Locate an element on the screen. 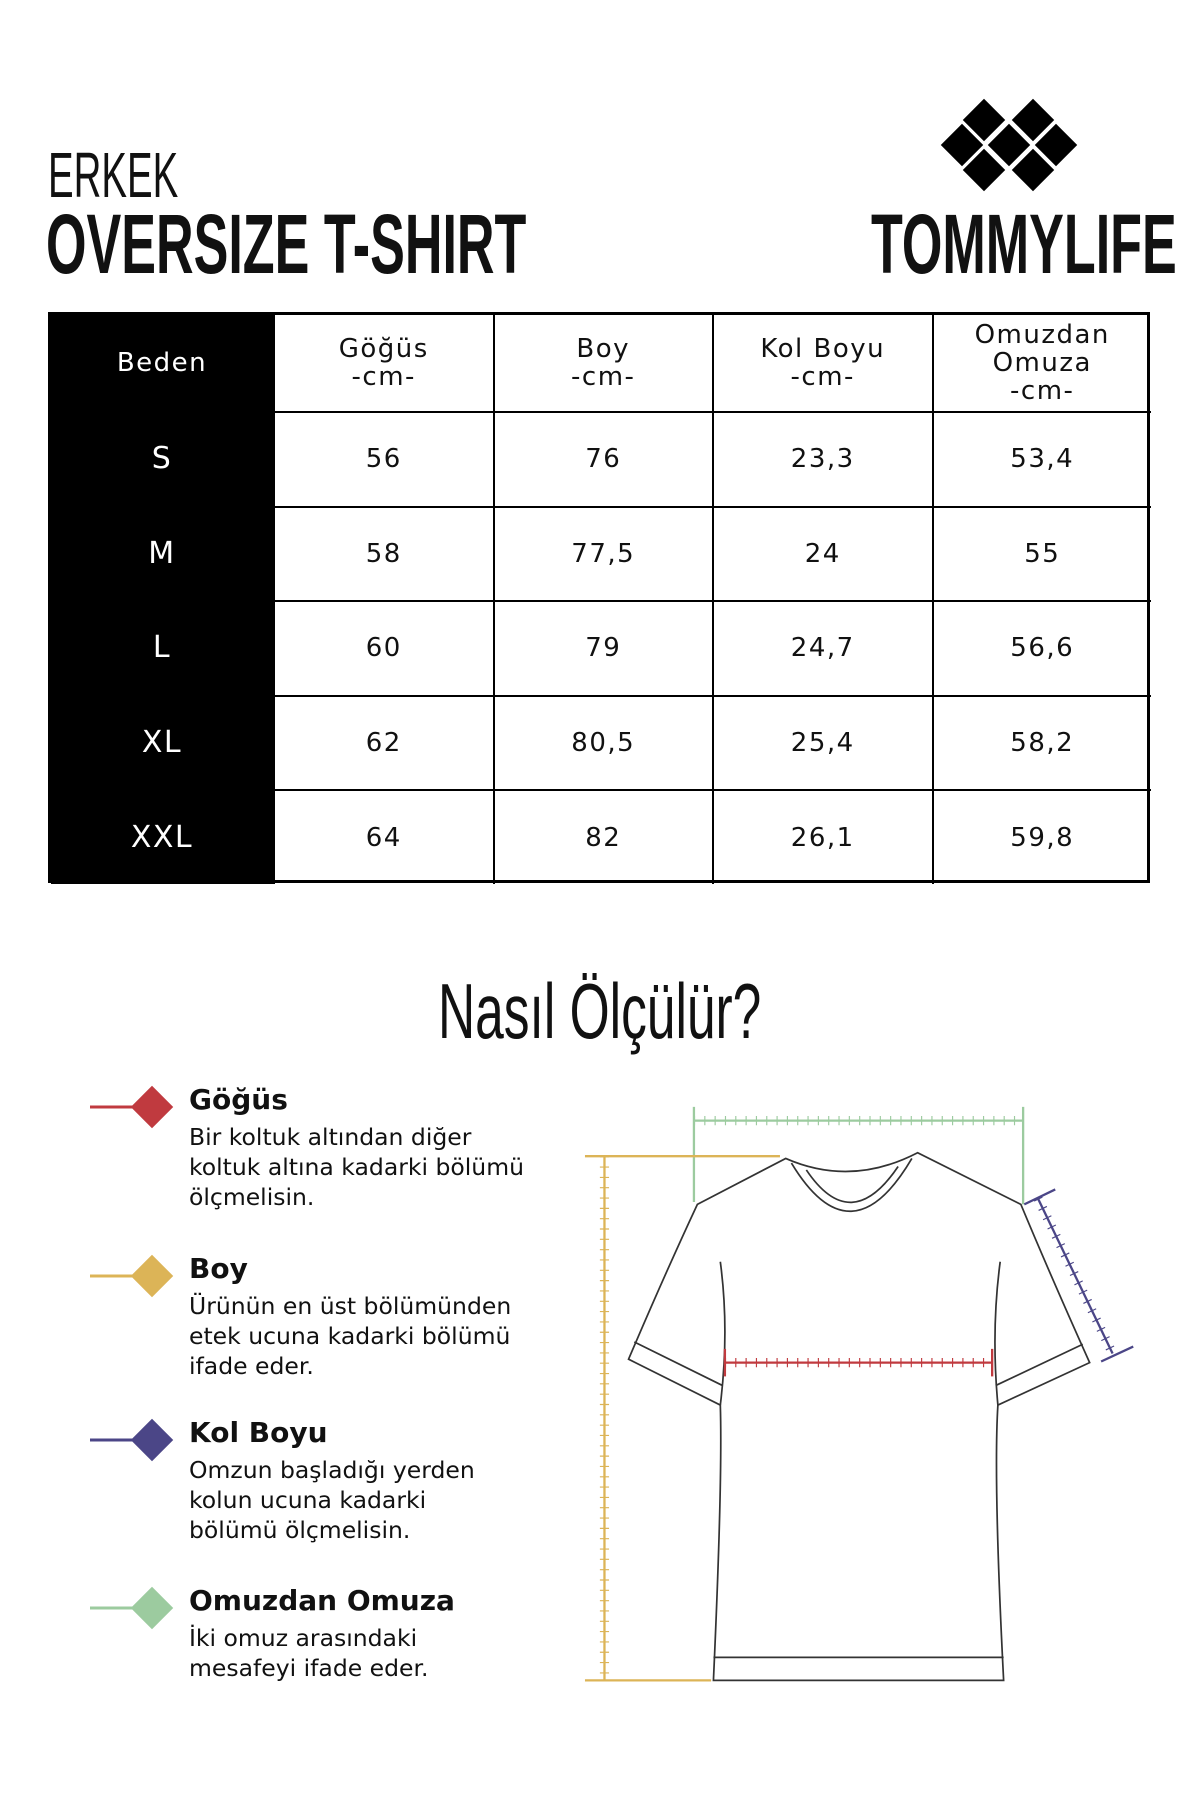  table-cell: 24,7 is located at coordinates (822, 647).